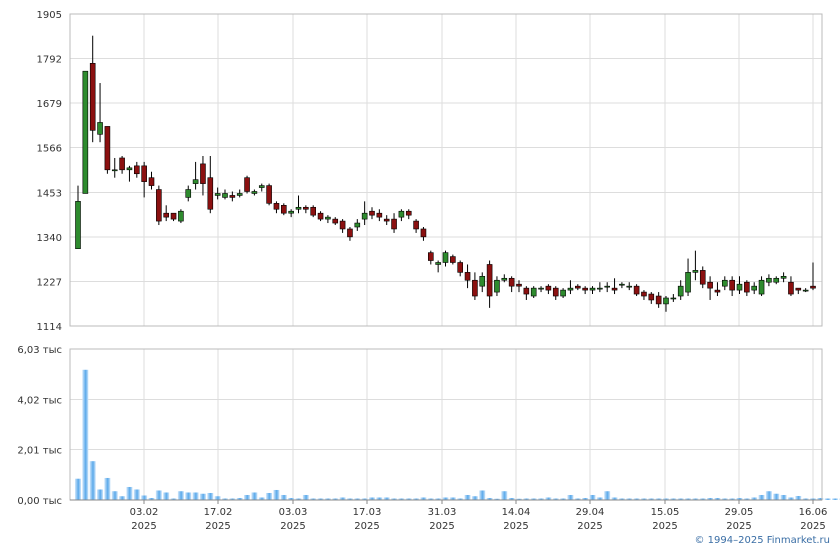  What do you see at coordinates (39, 350) in the screenshot?
I see `volume-tick-label: 6,03 тыс` at bounding box center [39, 350].